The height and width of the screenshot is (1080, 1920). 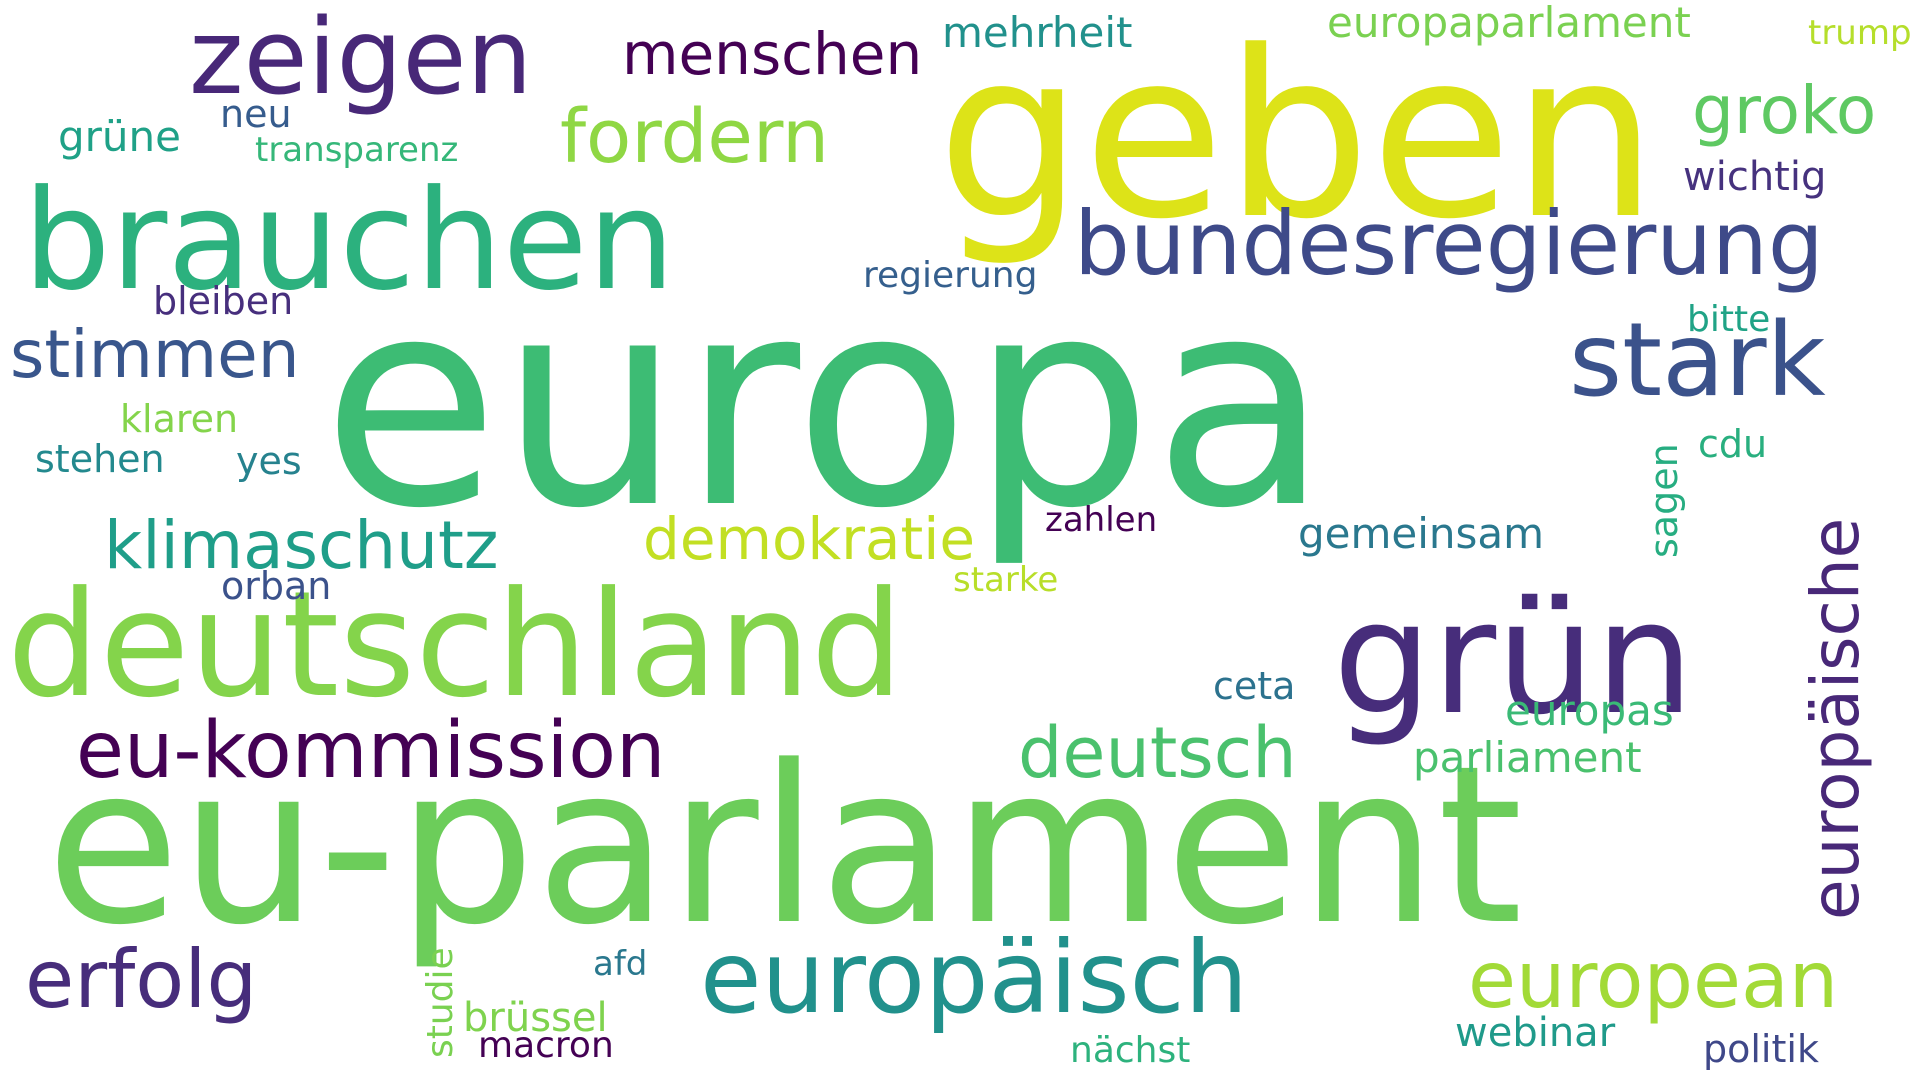 I want to click on word-europas: europas, so click(x=1589, y=710).